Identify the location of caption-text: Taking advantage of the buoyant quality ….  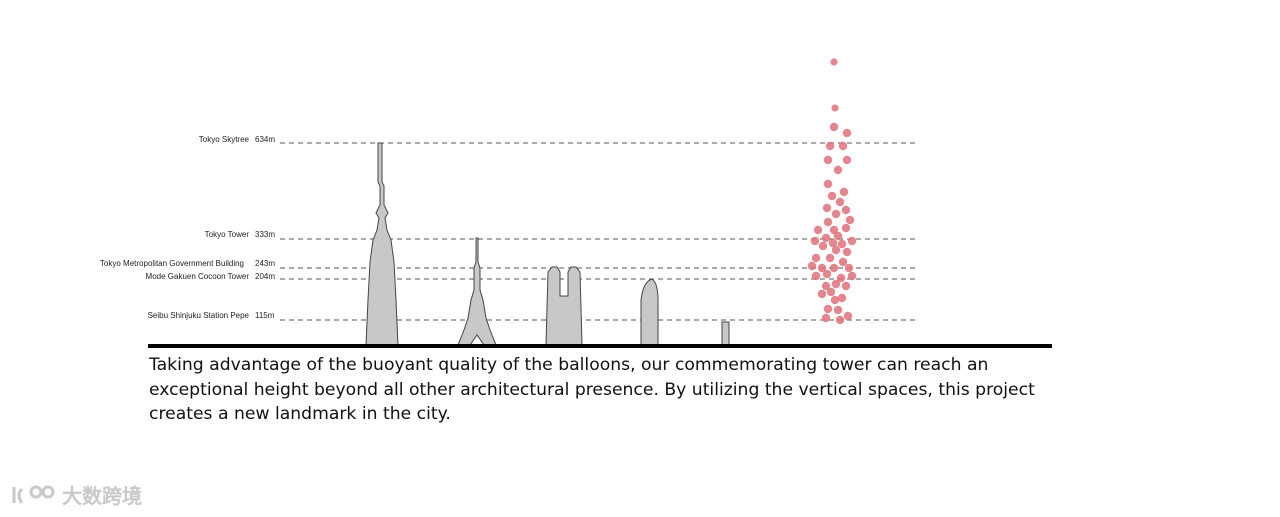
(592, 389).